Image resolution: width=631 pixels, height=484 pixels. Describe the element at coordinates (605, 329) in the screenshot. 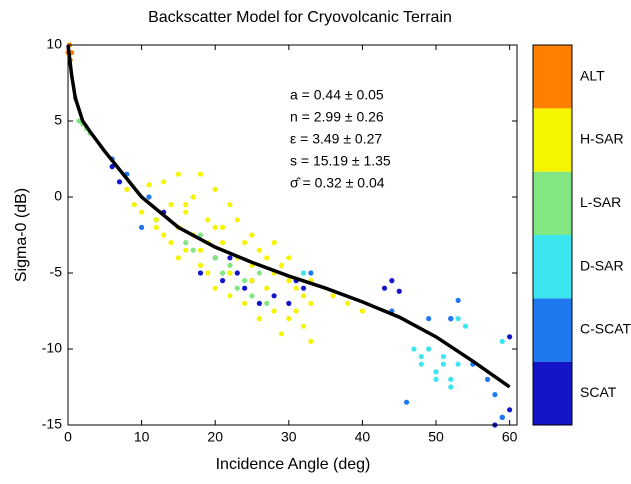

I see `legend-label: C-SCAT` at that location.